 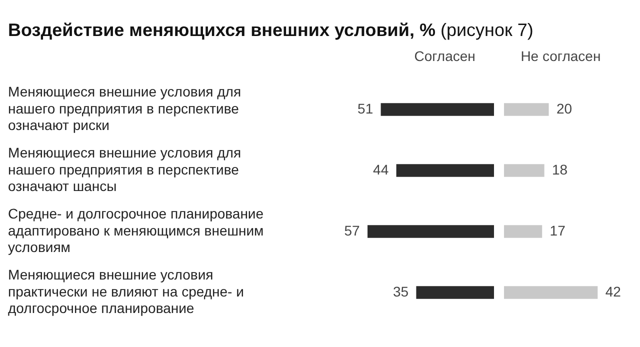 I want to click on y-tick-label: Средне- и долгосрочное планирование адаптировано к меняющимся внешним условиям, so click(x=136, y=231).